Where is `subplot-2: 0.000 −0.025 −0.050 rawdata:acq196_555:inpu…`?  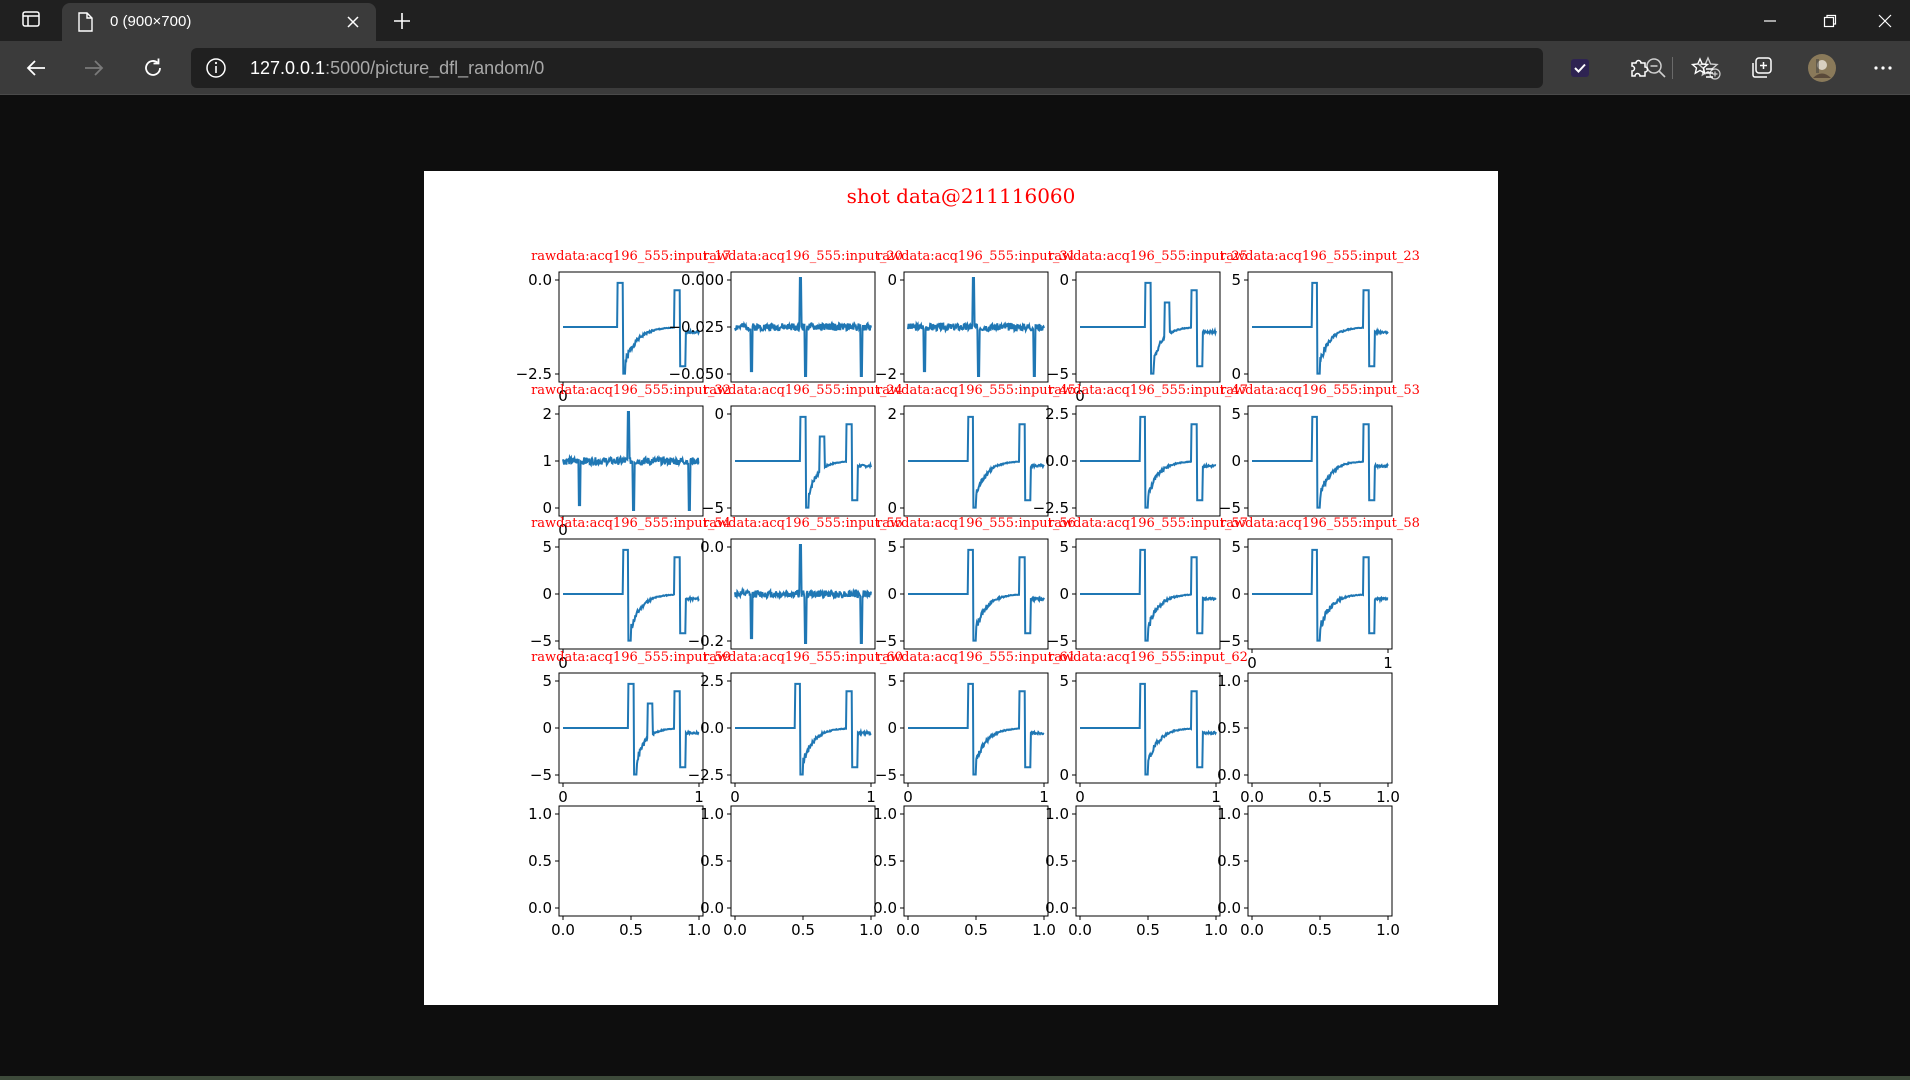
subplot-2: 0.000 −0.025 −0.050 rawdata:acq196_555:inpu… is located at coordinates (785, 316).